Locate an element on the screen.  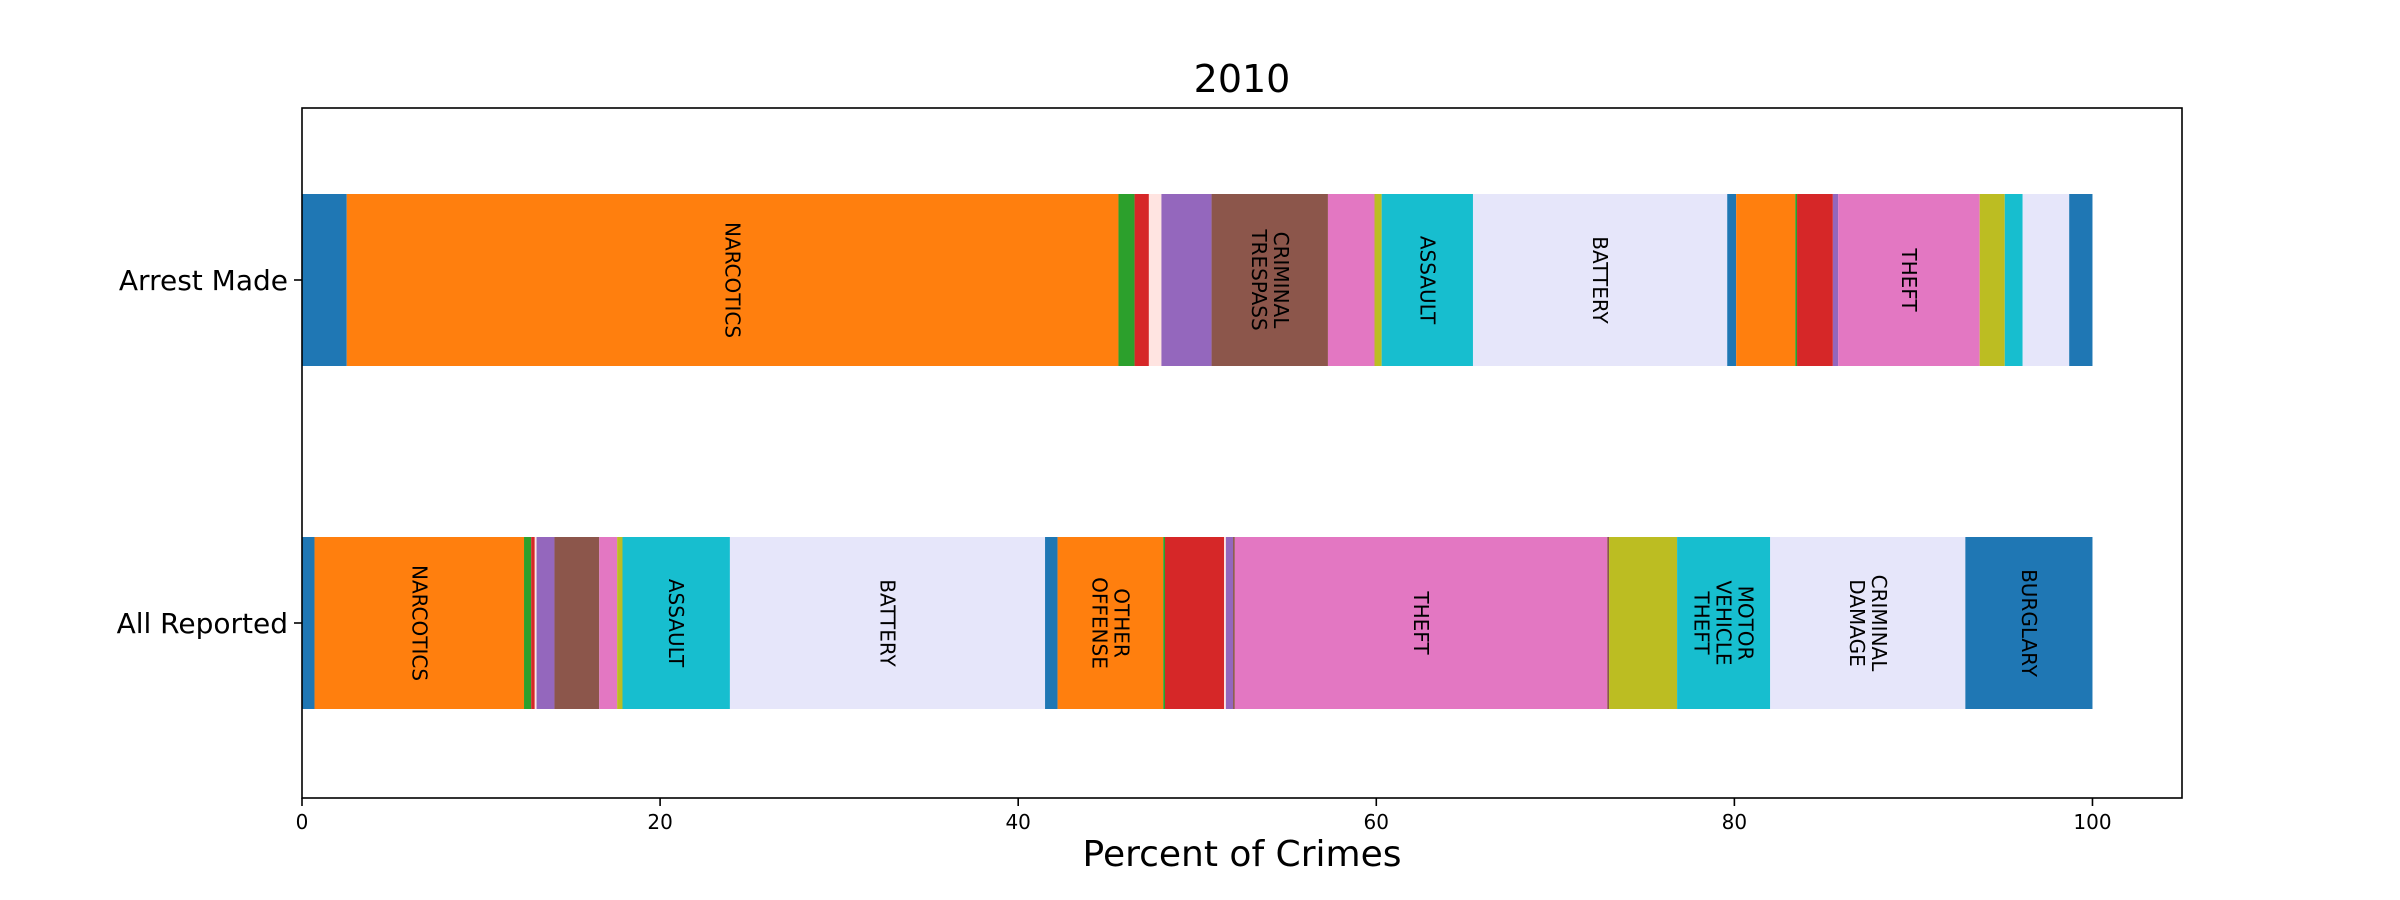
x-axis: 0 20 40 60 80 100 is located at coordinates (1204, 816).